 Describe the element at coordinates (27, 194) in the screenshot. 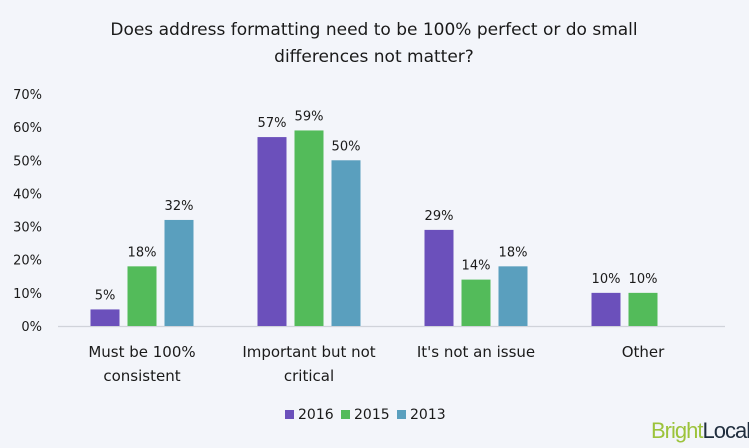

I see `y-tick-label: 40%` at that location.